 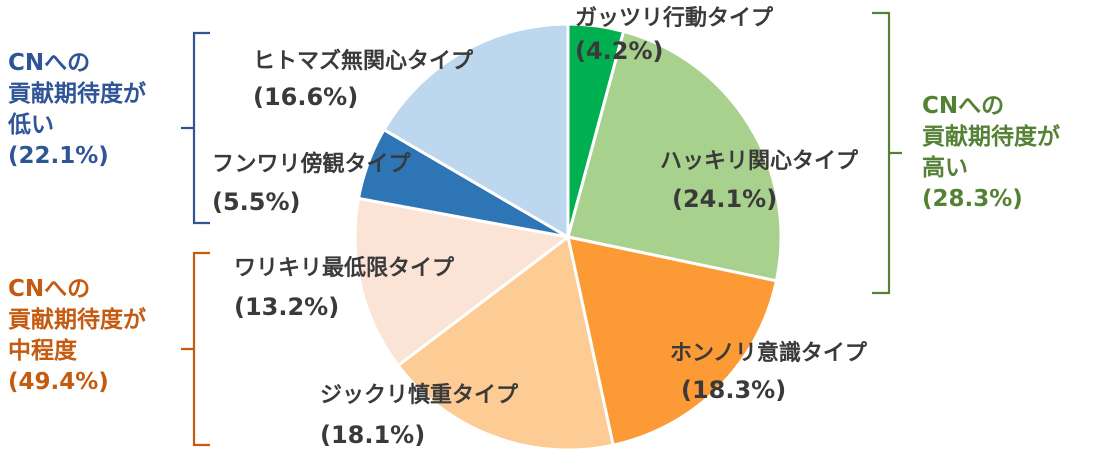 I want to click on slice-value-label: (24.1%), so click(x=724, y=199).